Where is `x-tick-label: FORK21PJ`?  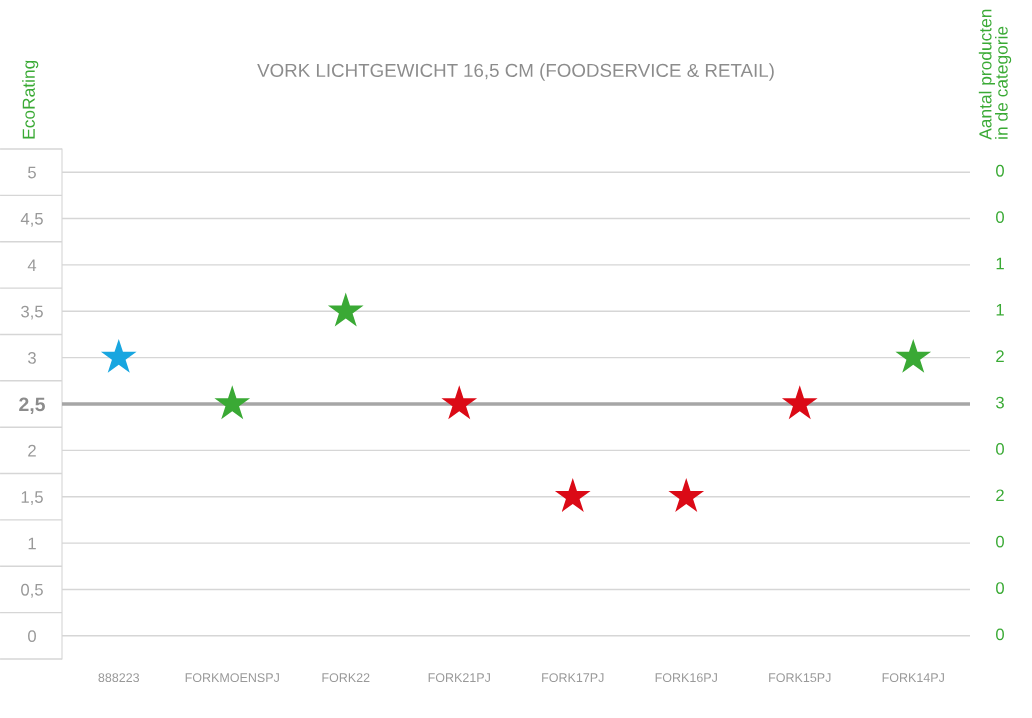 x-tick-label: FORK21PJ is located at coordinates (459, 678).